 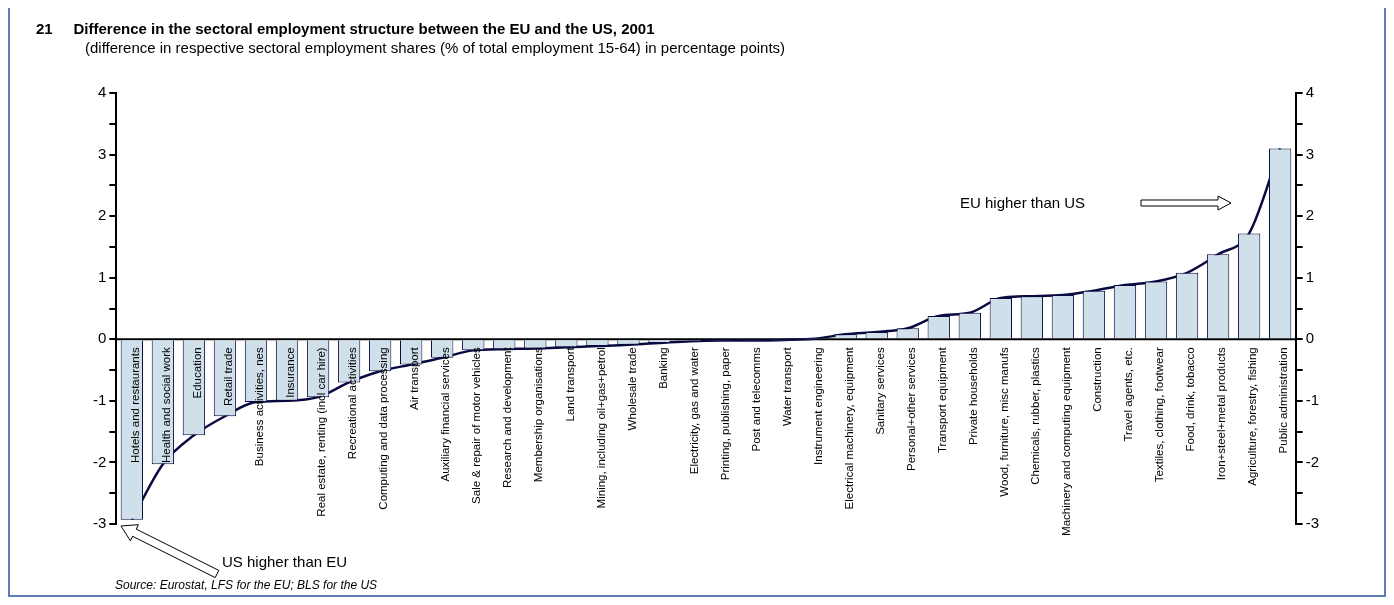 What do you see at coordinates (910, 409) in the screenshot?
I see `x-tick-label: Personal+other services` at bounding box center [910, 409].